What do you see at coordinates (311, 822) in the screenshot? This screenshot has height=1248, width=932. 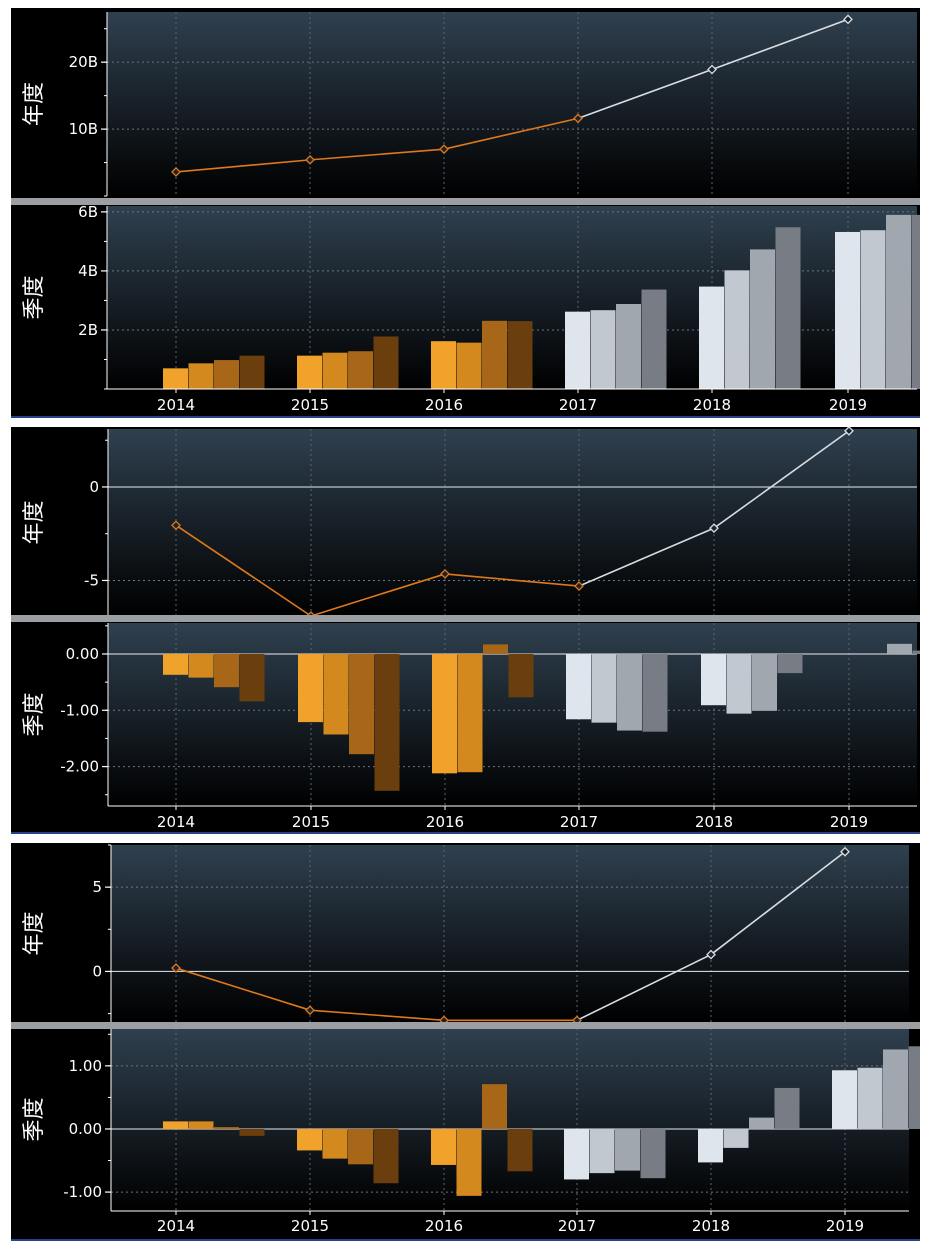 I see `x-tick-label-2015: 2015` at bounding box center [311, 822].